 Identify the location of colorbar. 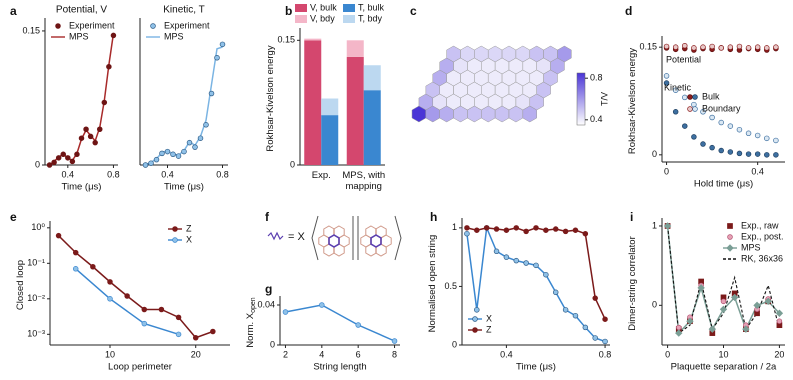
(581, 99).